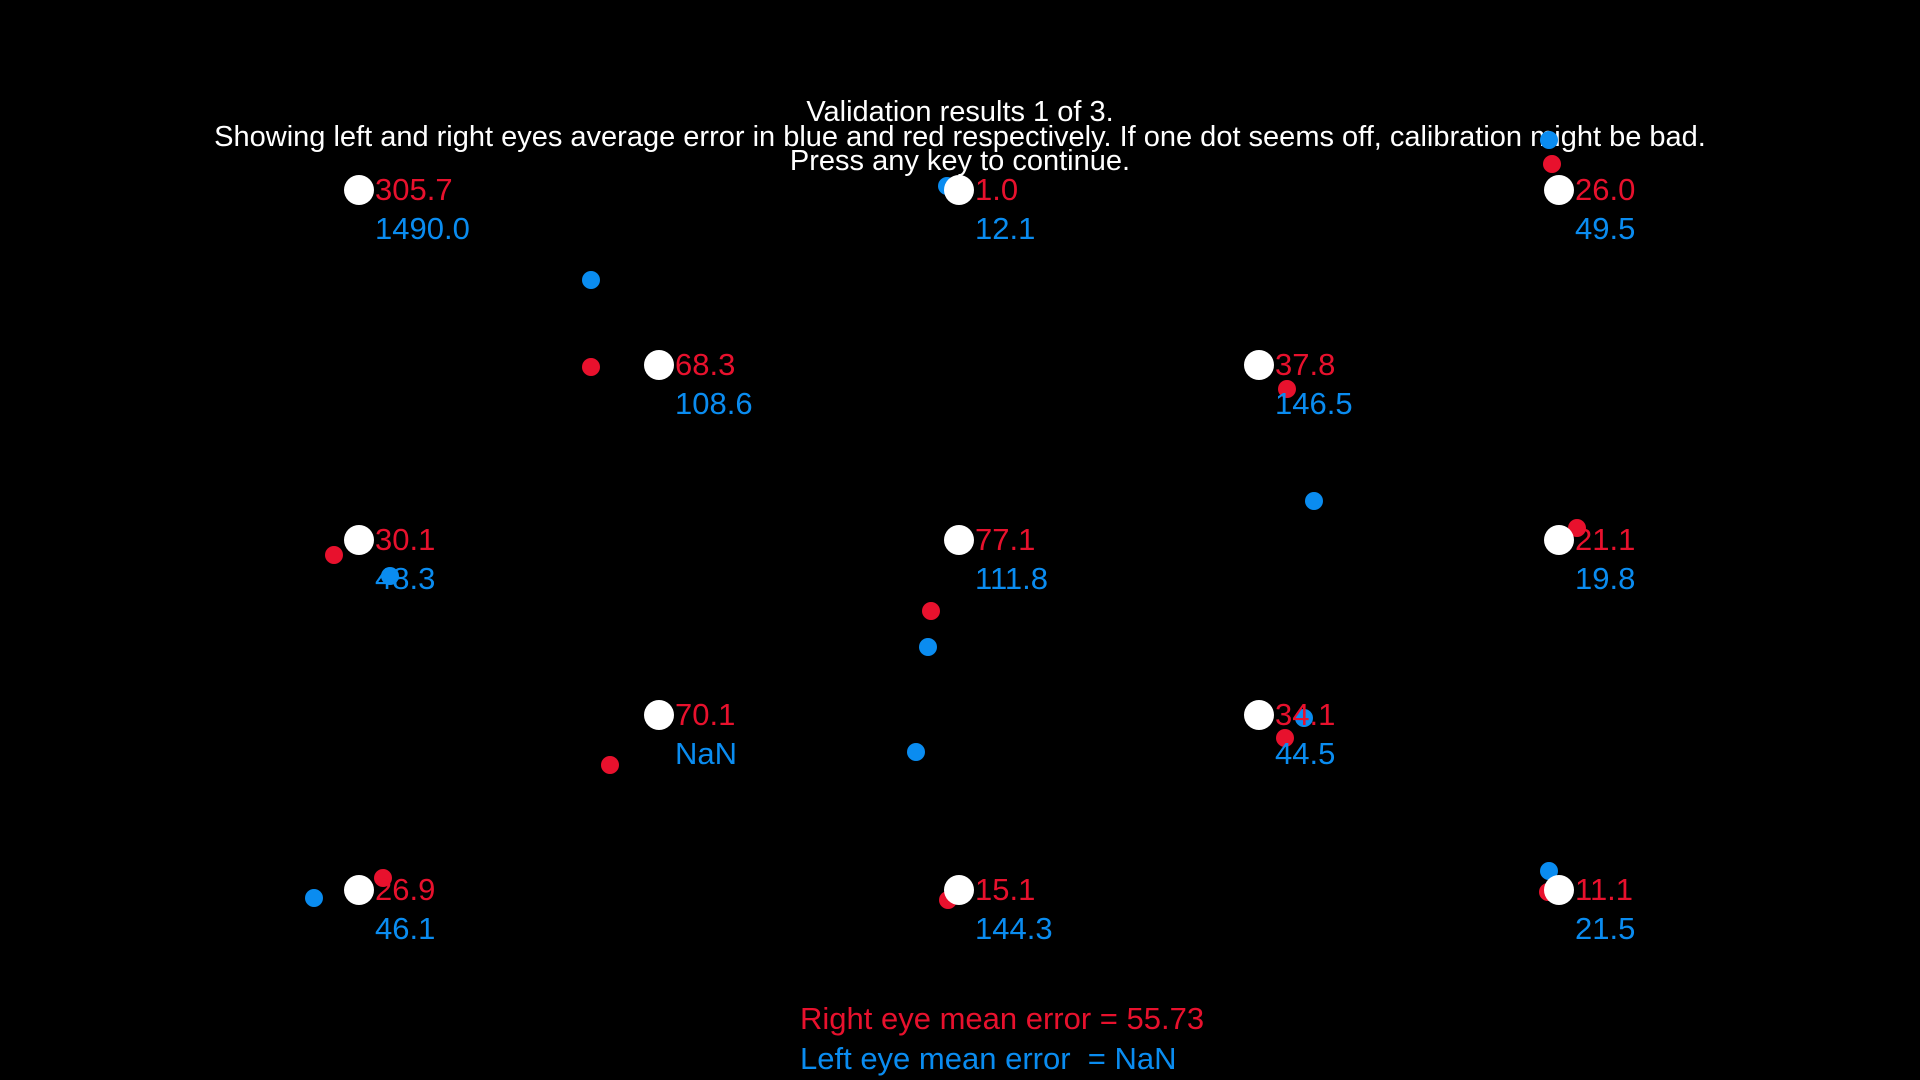  Describe the element at coordinates (1305, 364) in the screenshot. I see `right-eye-error-label: 37.8` at that location.